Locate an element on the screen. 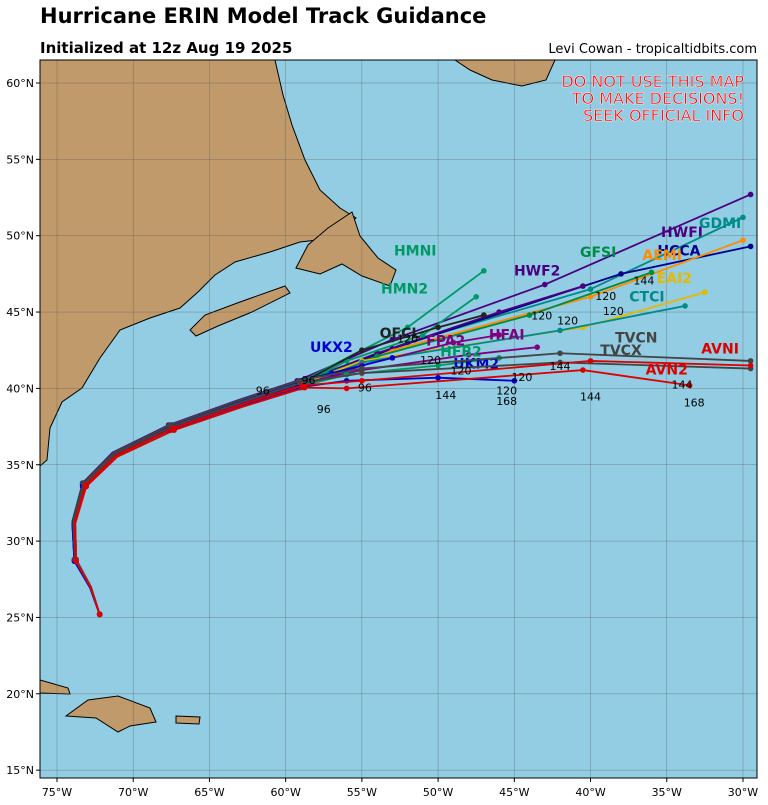  lon-tick-label: 30°W is located at coordinates (743, 792).